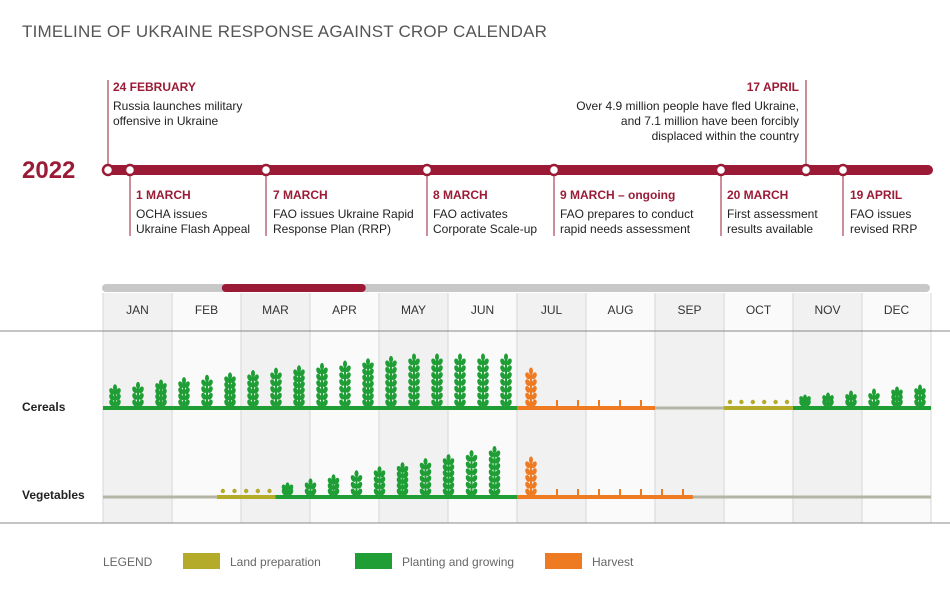 Image resolution: width=950 pixels, height=596 pixels. Describe the element at coordinates (154, 87) in the screenshot. I see `event-date: 24 FEBRUARY` at that location.